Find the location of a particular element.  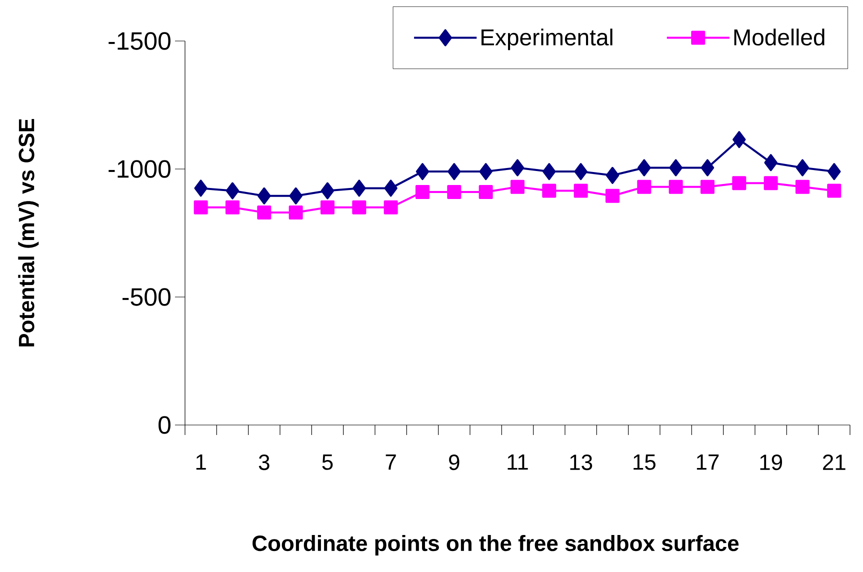

x-tick-label: 17 is located at coordinates (707, 462).